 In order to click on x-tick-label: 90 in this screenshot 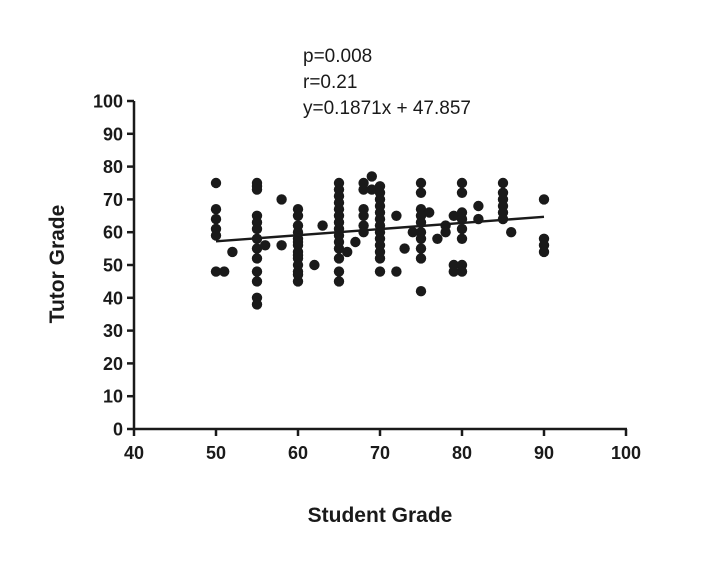, I will do `click(544, 453)`.